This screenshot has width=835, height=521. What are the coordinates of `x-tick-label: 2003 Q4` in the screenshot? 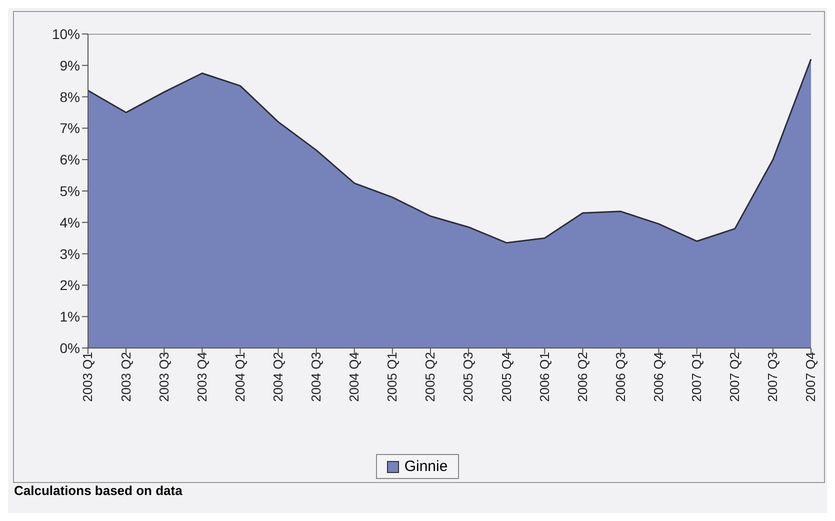 It's located at (202, 377).